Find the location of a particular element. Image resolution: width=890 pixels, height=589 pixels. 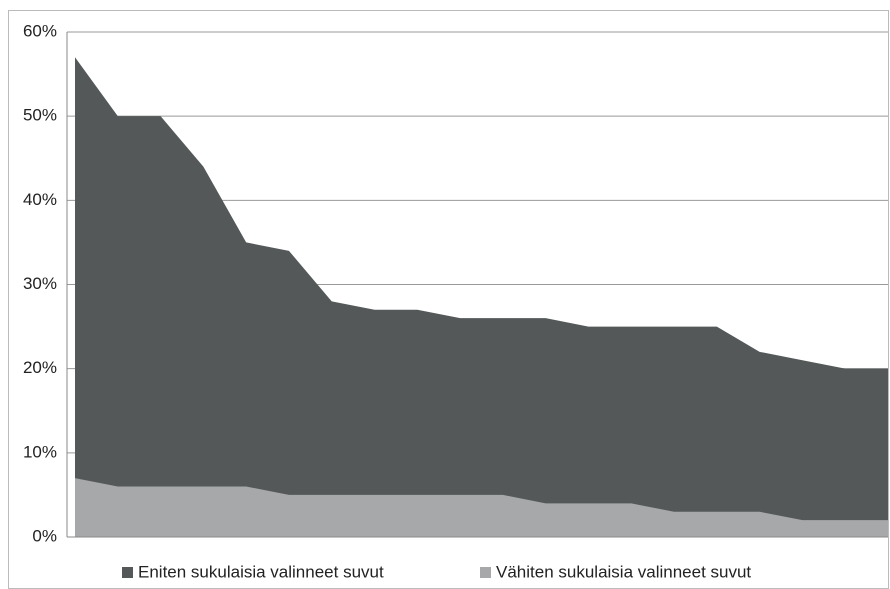

y-tick-label: 10% is located at coordinates (40, 451).